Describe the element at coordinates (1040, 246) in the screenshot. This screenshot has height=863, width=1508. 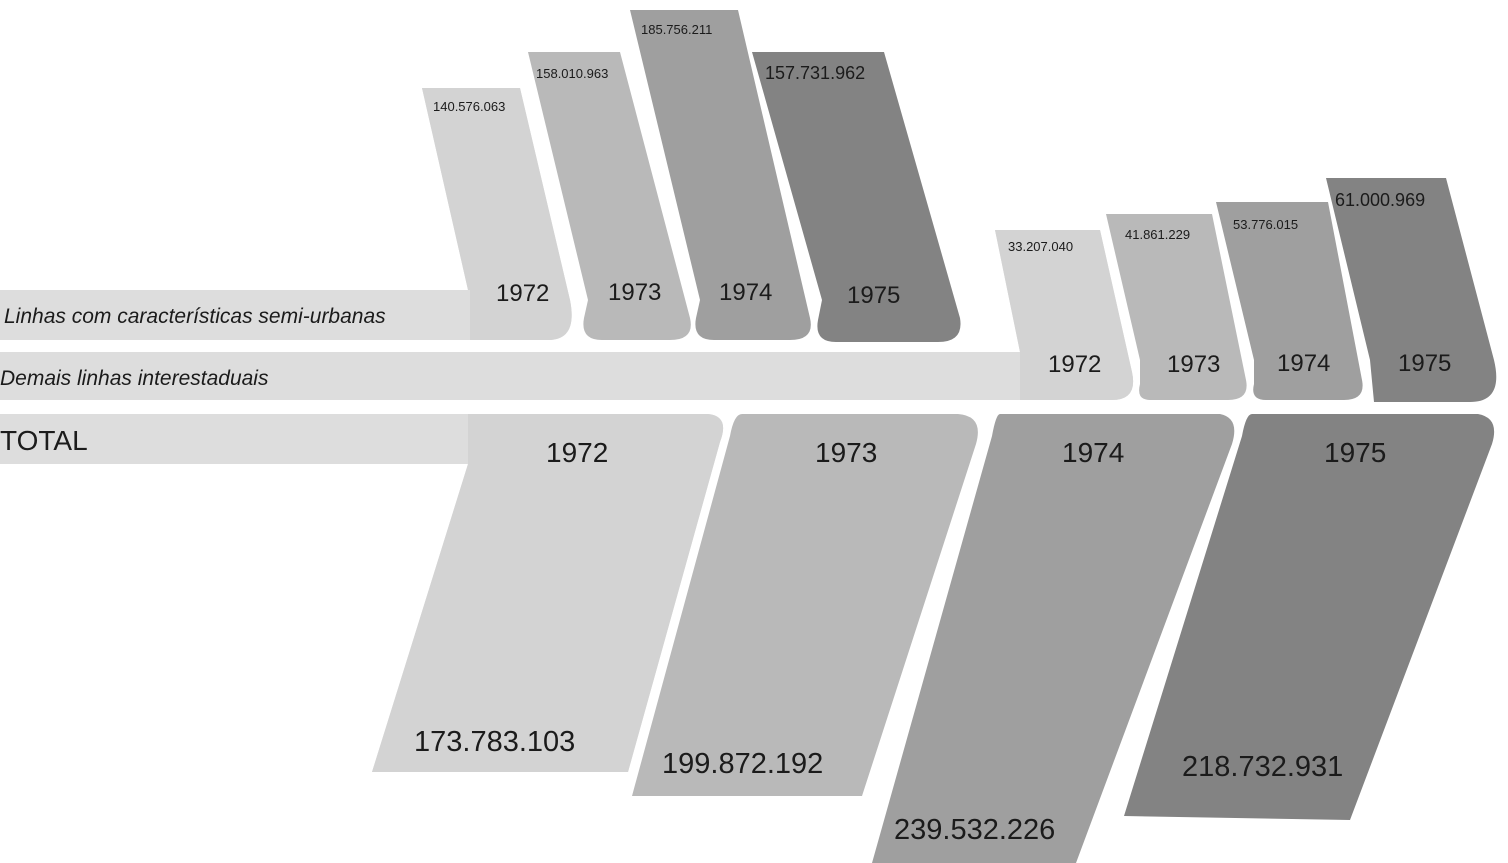
I see `interstate-value-1972: 33.207.040` at that location.